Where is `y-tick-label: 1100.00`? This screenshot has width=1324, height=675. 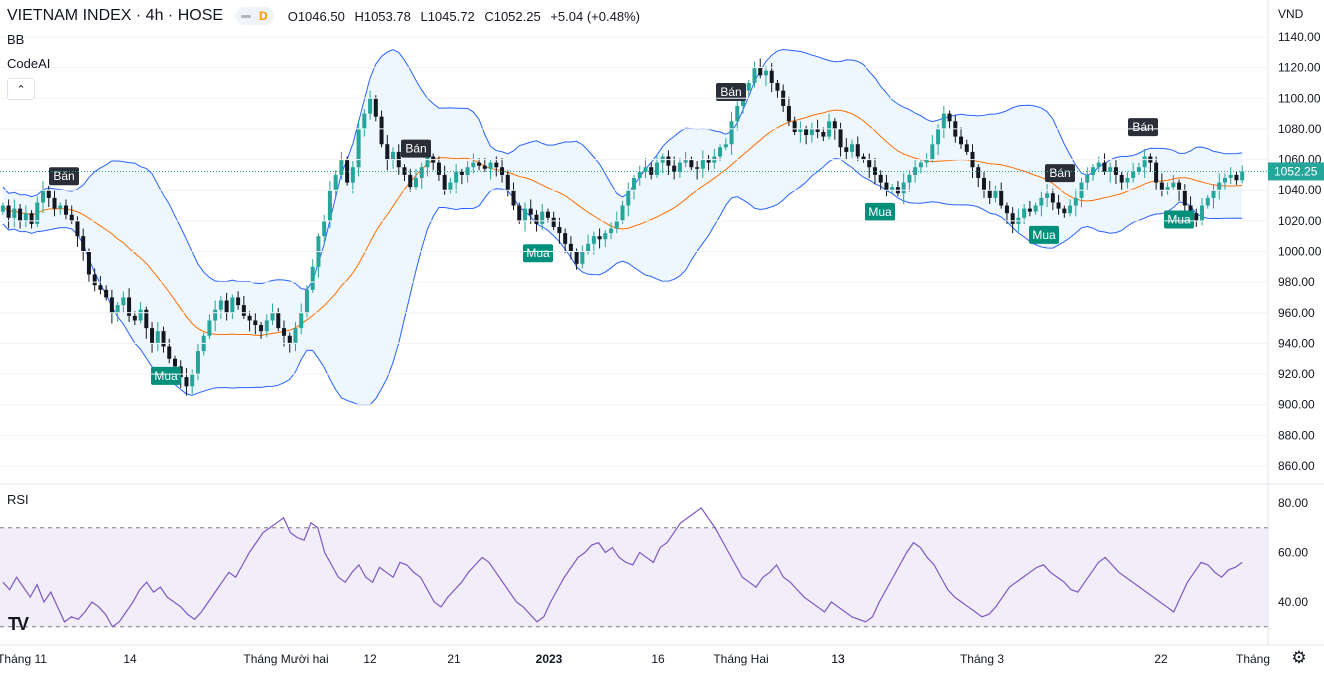
y-tick-label: 1100.00 is located at coordinates (1299, 98).